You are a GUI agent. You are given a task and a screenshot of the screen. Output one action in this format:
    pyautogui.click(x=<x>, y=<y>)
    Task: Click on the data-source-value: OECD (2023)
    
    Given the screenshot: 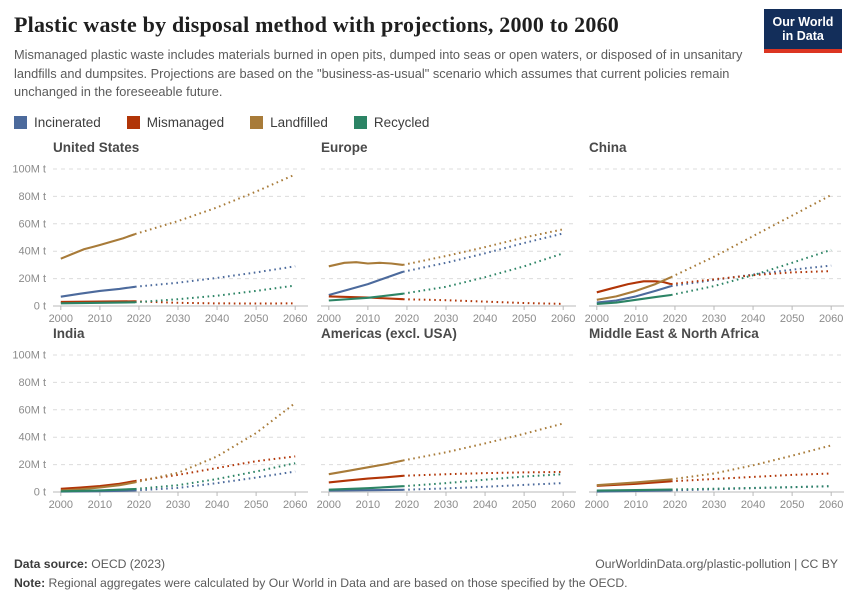 What is the action you would take?
    pyautogui.click(x=126, y=564)
    